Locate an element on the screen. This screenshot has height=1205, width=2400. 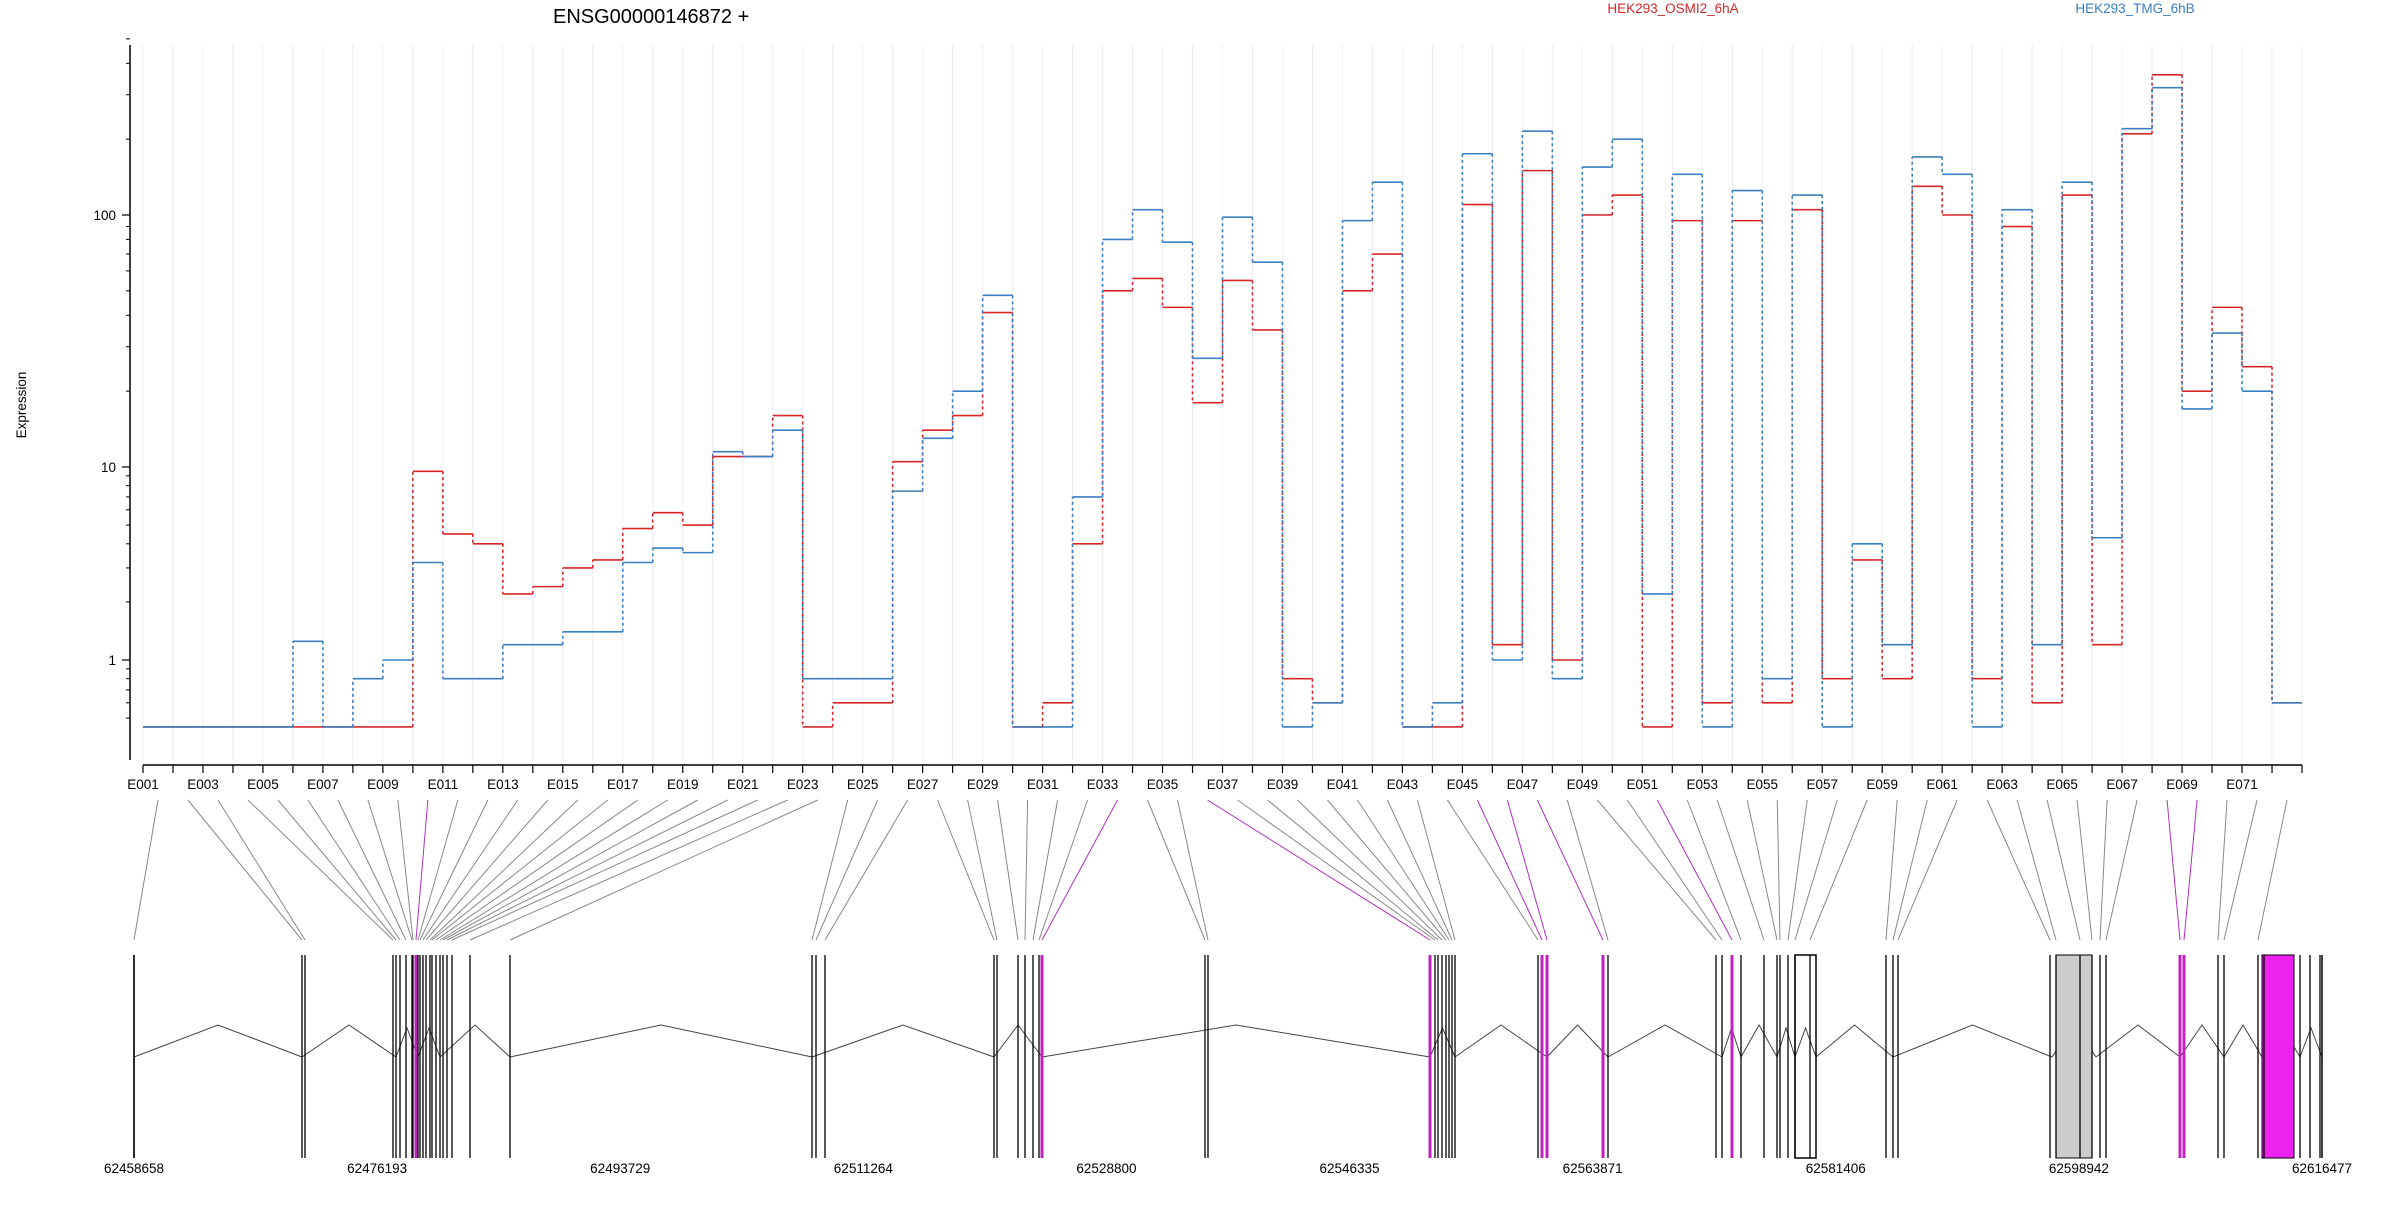
genomic-tick-label: 62598942 is located at coordinates (2079, 1168).